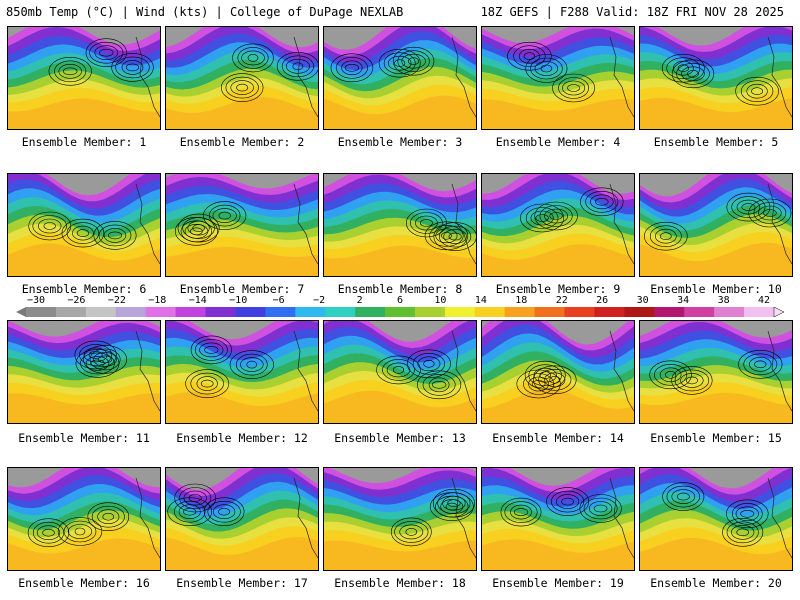 The height and width of the screenshot is (600, 800). What do you see at coordinates (602, 300) in the screenshot?
I see `colorbar-tick-label: 26` at bounding box center [602, 300].